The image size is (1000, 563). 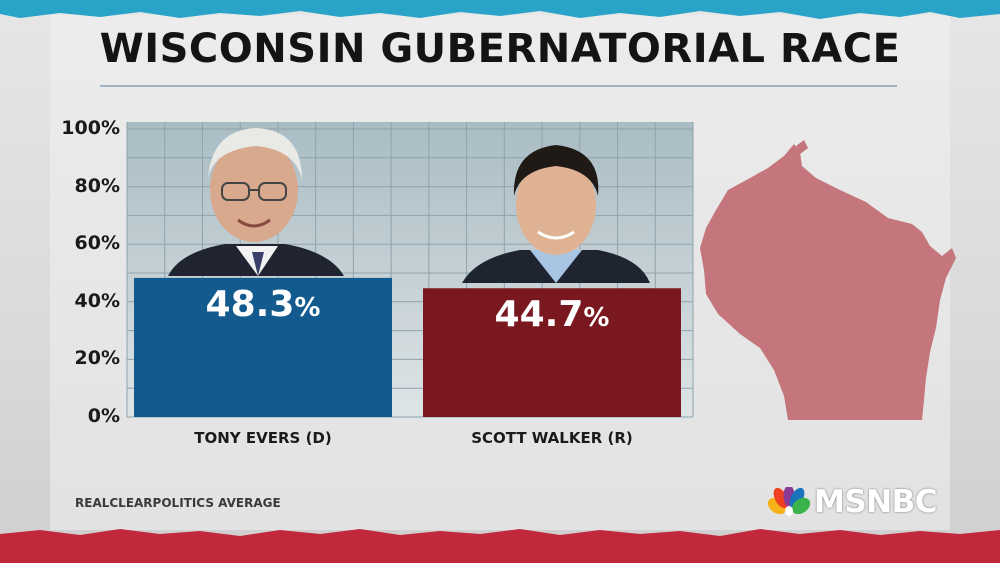 What do you see at coordinates (90, 128) in the screenshot?
I see `y-tick-label: 100%` at bounding box center [90, 128].